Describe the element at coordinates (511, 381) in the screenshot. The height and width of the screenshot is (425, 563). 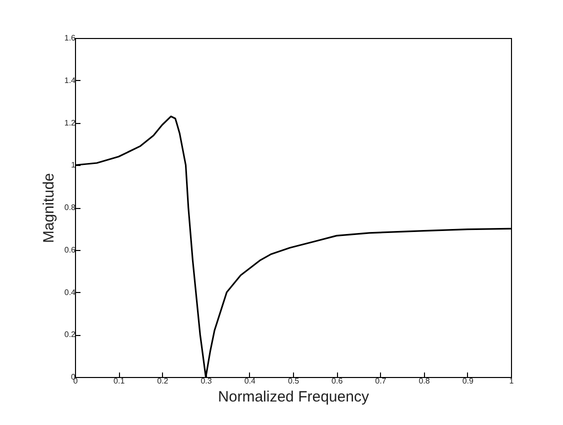
I see `x-tick-label: 1` at that location.